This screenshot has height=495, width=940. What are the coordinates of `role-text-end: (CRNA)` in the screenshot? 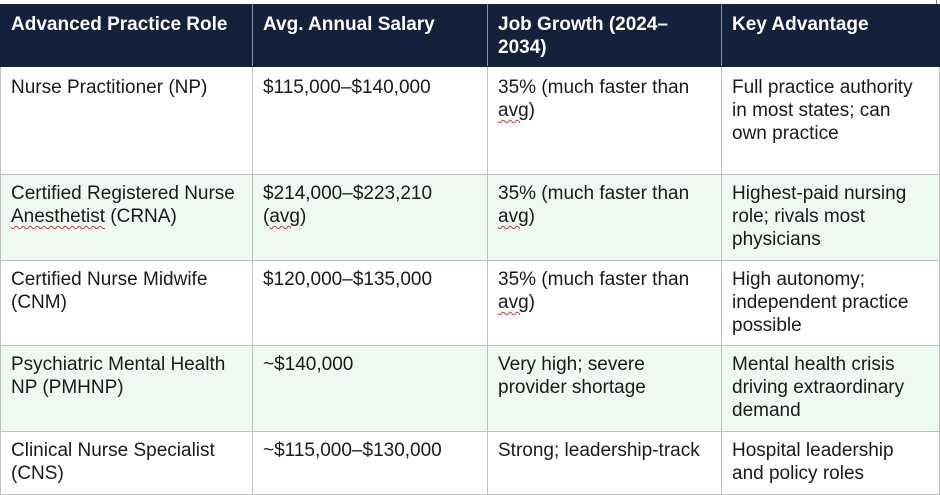 It's located at (141, 216).